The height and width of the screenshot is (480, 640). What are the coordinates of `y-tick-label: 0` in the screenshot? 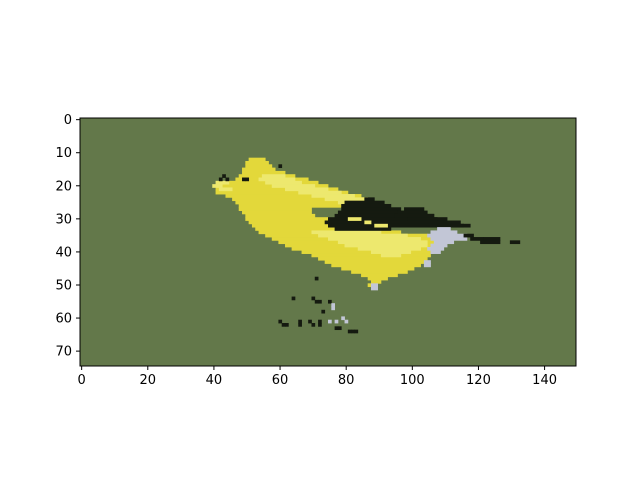 It's located at (68, 120).